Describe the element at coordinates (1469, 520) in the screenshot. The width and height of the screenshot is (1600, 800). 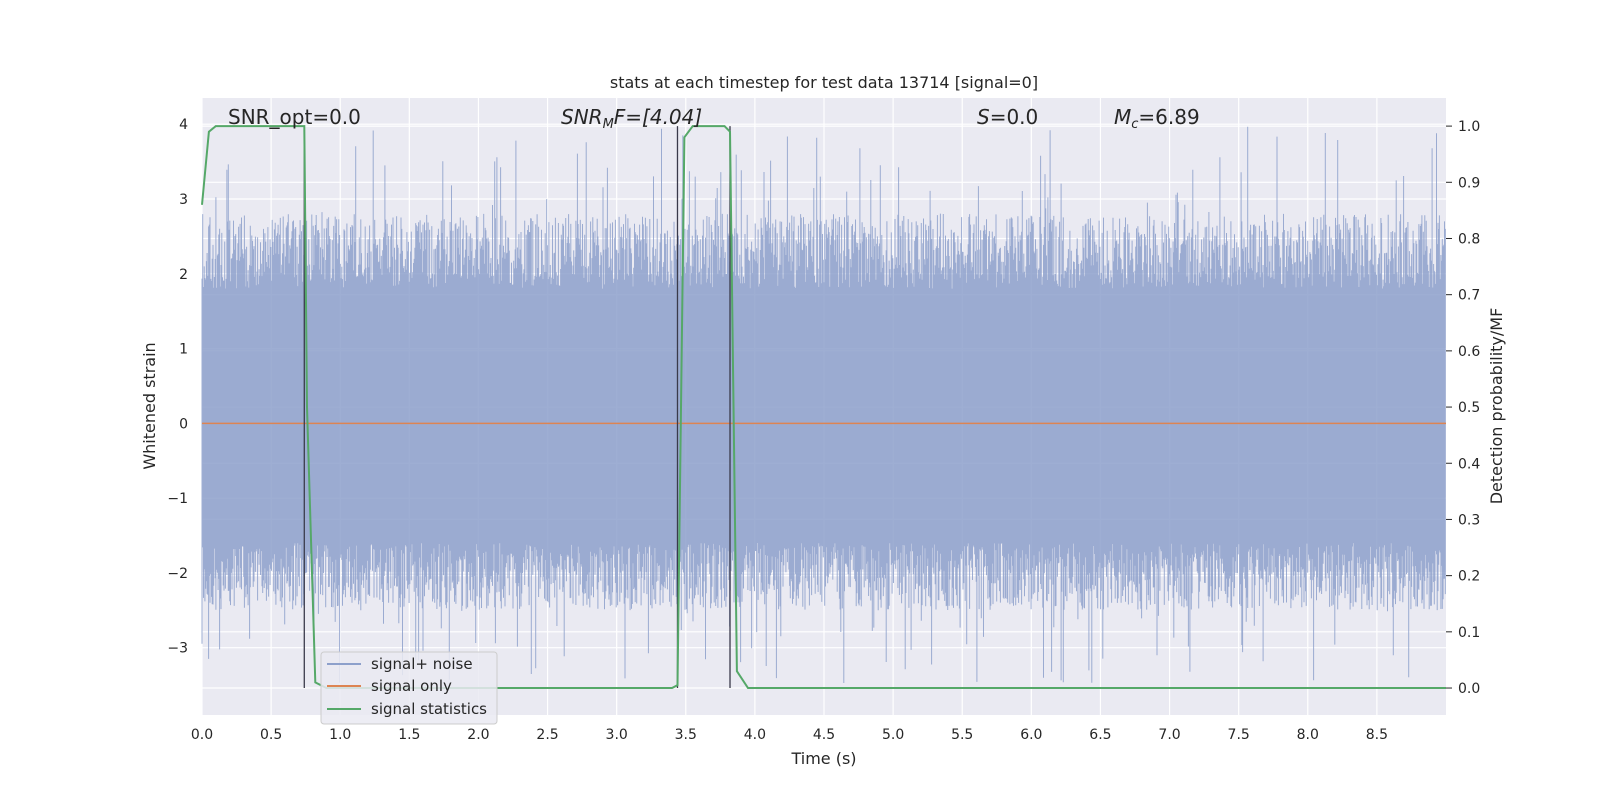
I see `y-right-tick-label: 0.3` at that location.